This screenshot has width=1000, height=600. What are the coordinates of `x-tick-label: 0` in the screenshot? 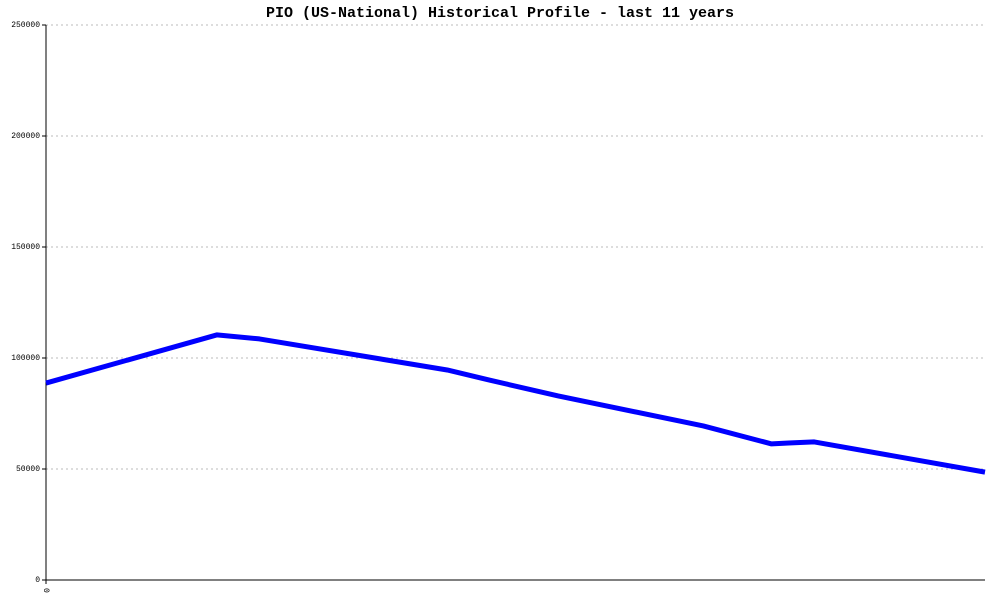 It's located at (45, 590).